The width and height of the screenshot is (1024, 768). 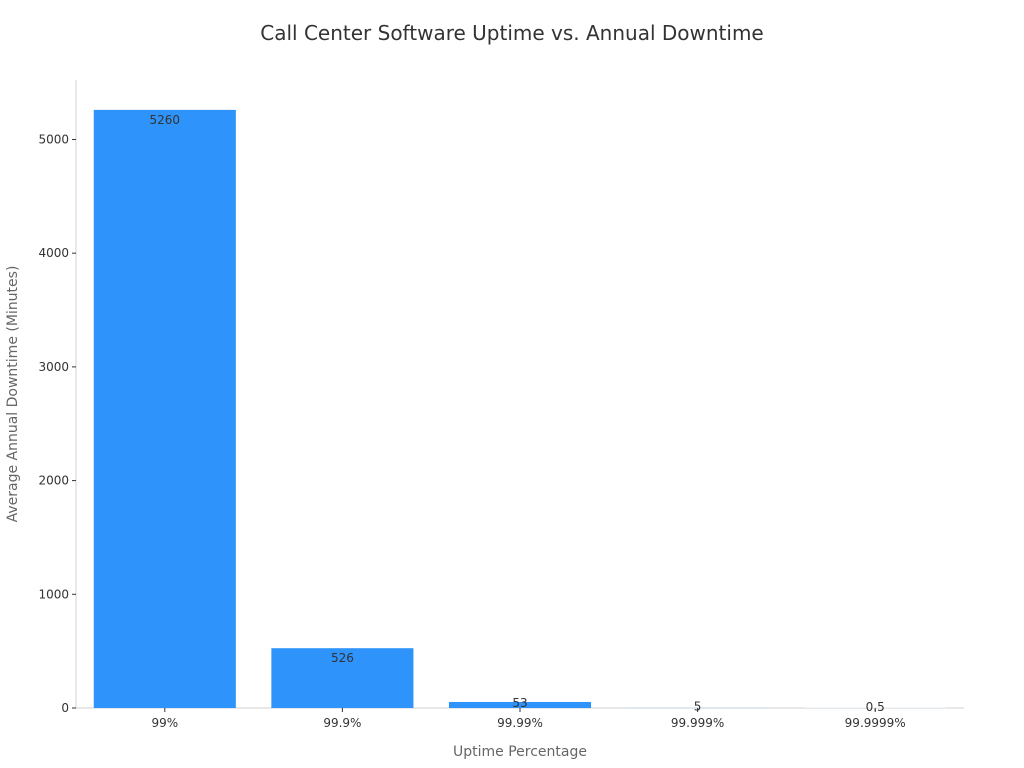 What do you see at coordinates (53, 594) in the screenshot?
I see `y-tick-label-1000: 1000` at bounding box center [53, 594].